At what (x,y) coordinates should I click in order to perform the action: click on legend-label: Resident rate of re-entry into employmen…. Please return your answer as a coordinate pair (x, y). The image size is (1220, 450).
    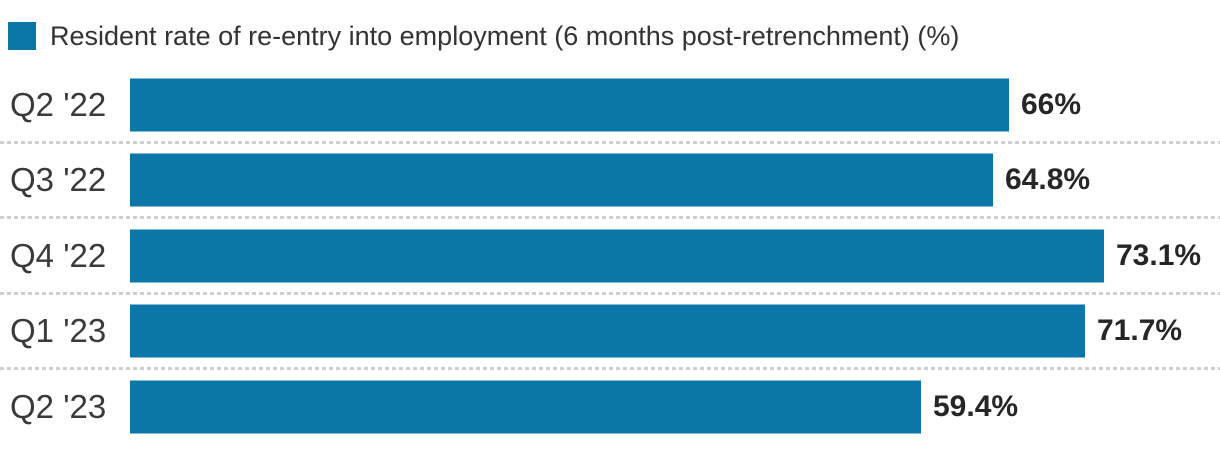
    Looking at the image, I should click on (505, 36).